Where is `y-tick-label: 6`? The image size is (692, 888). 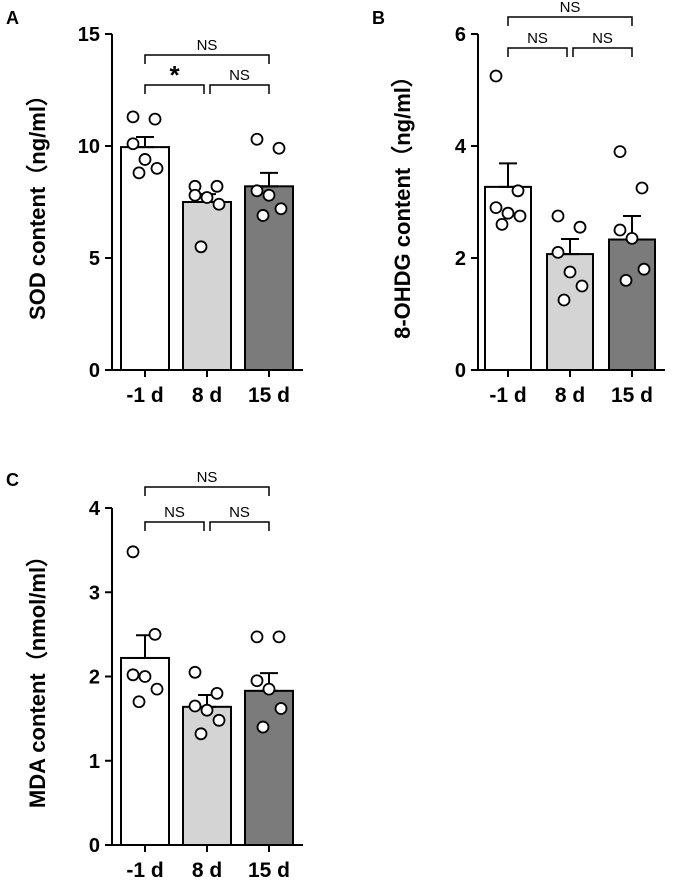 y-tick-label: 6 is located at coordinates (460, 35).